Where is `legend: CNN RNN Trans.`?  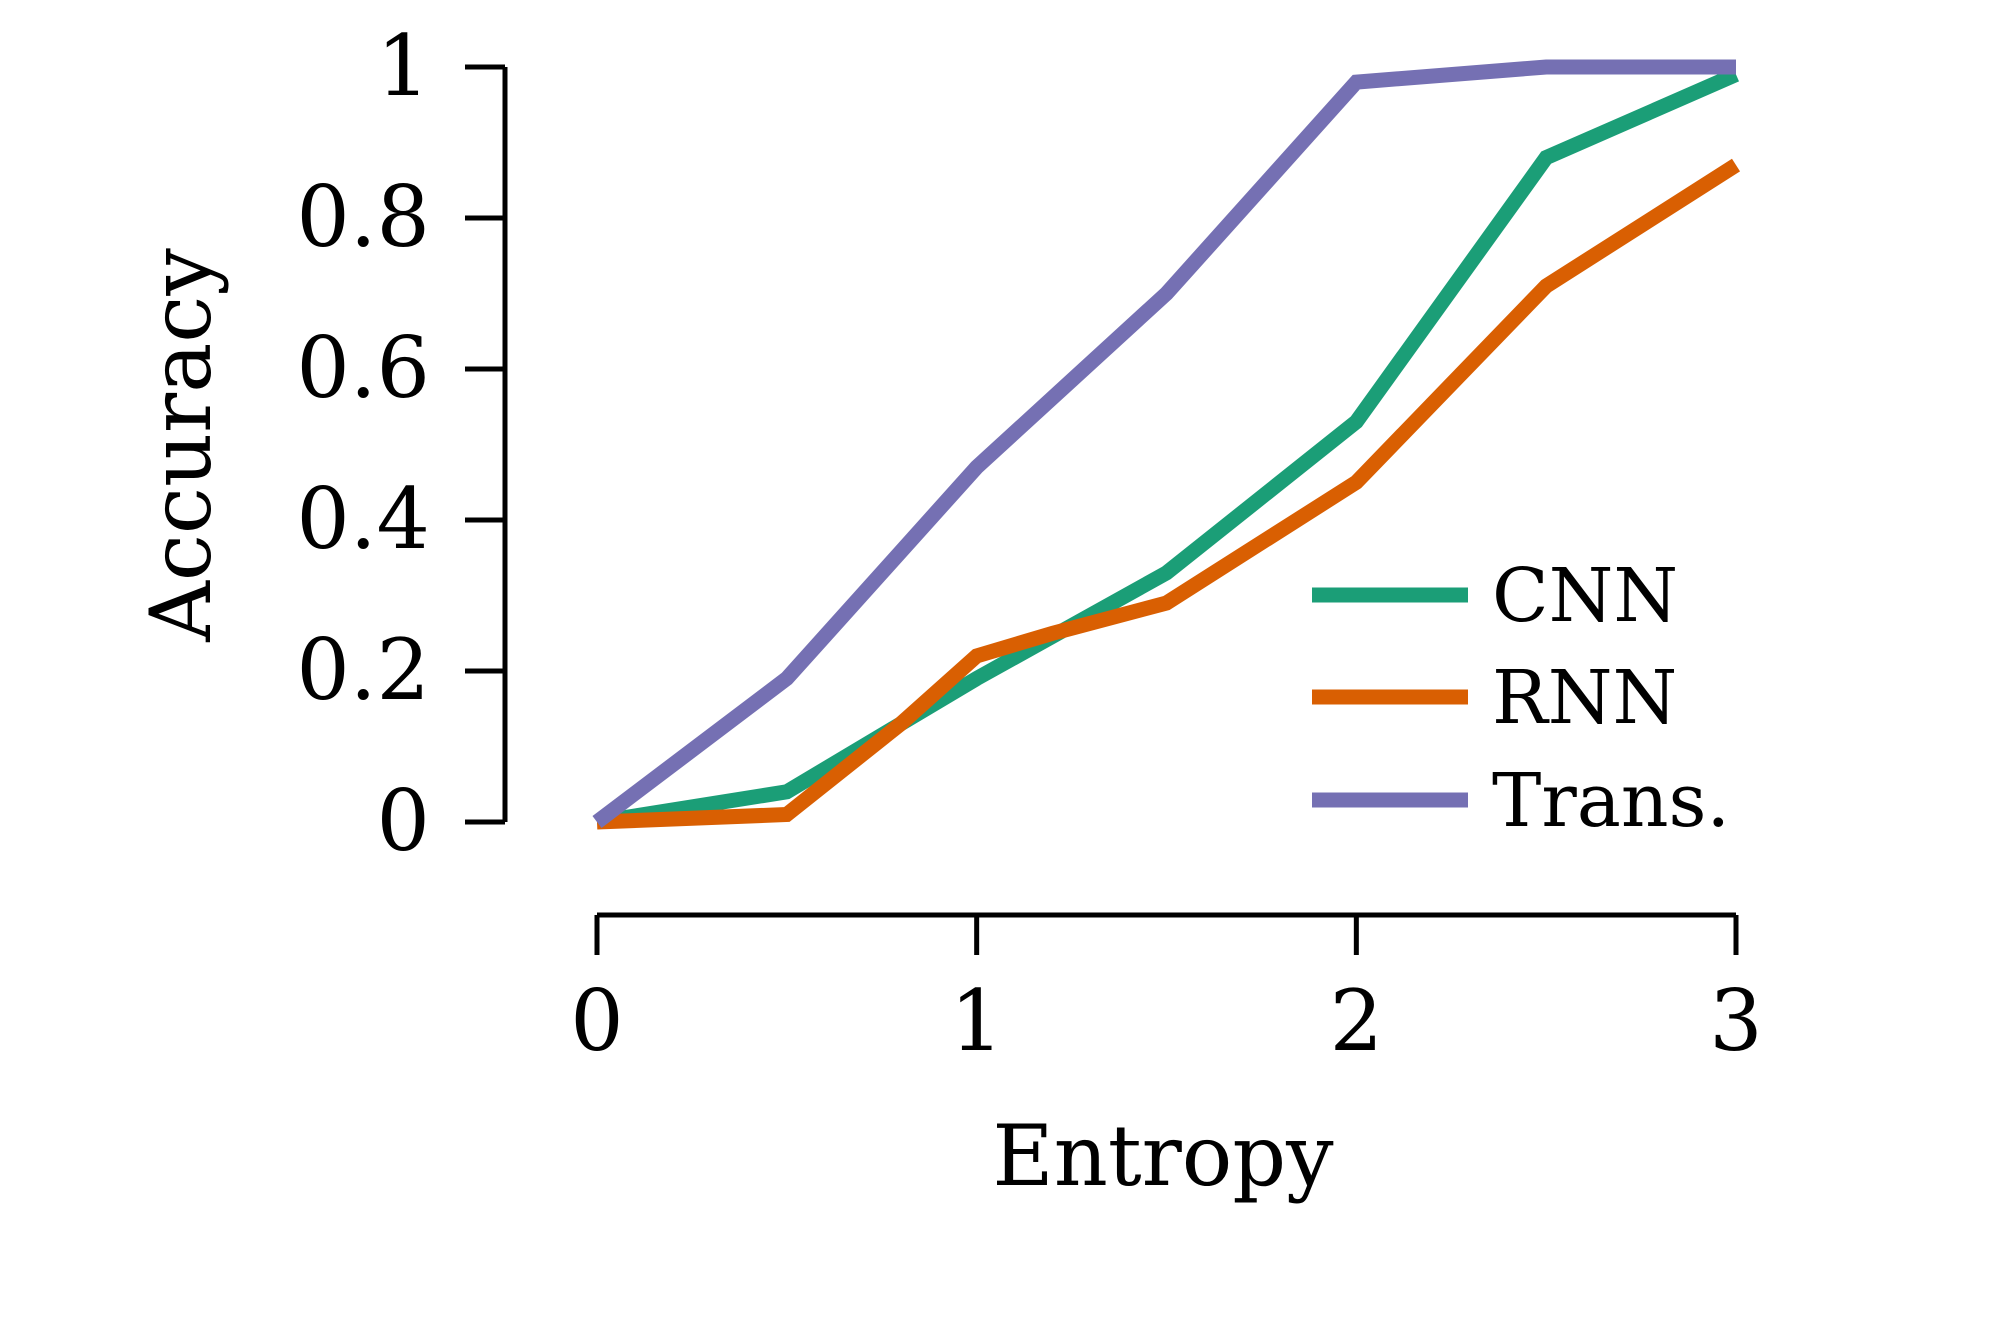
legend: CNN RNN Trans. is located at coordinates (1521, 698).